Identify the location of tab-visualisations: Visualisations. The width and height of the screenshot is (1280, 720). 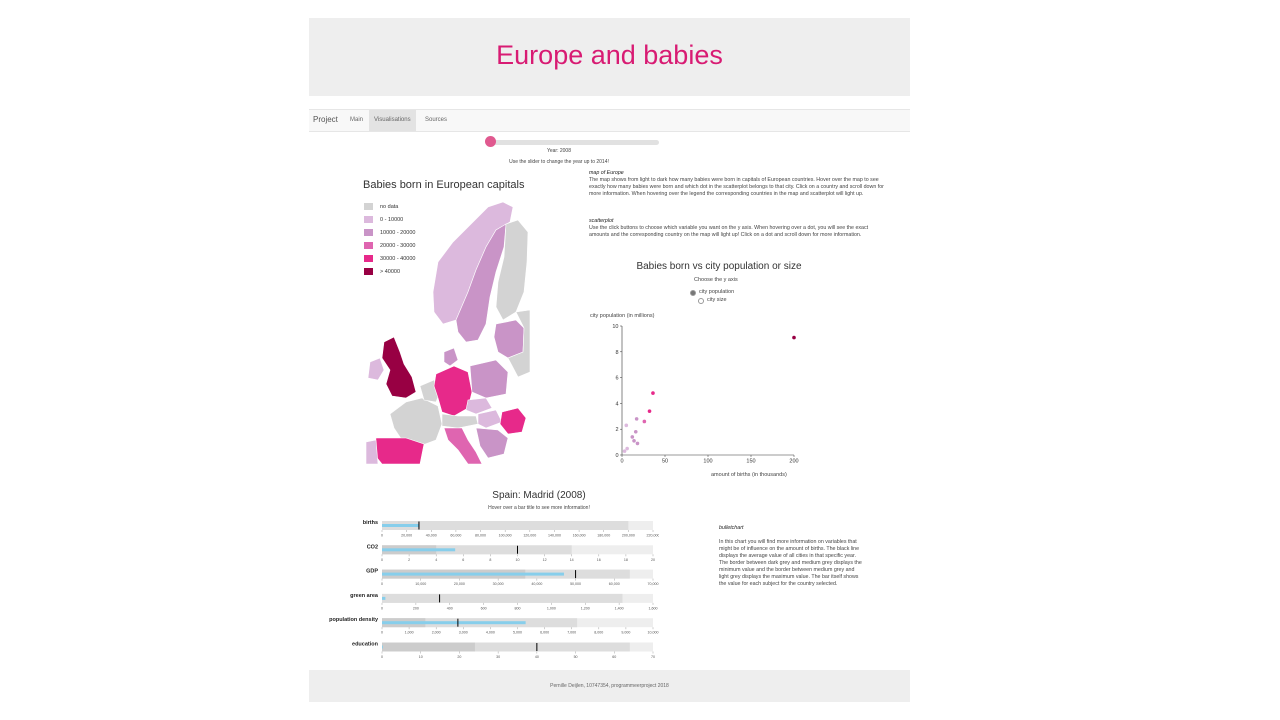
(392, 120).